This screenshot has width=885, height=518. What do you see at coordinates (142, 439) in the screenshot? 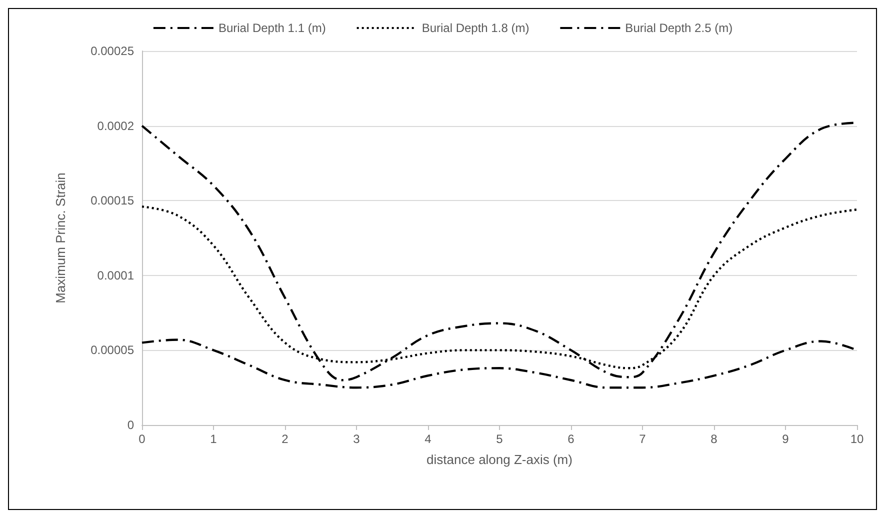
I see `x-tick-label: 0` at bounding box center [142, 439].